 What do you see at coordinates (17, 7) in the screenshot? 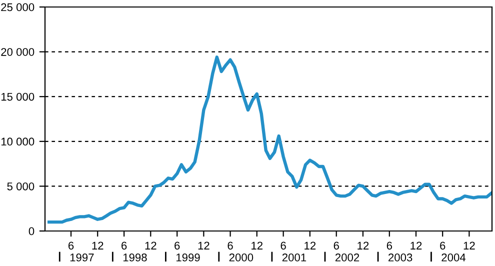
I see `y-tick-label: 25 000` at bounding box center [17, 7].